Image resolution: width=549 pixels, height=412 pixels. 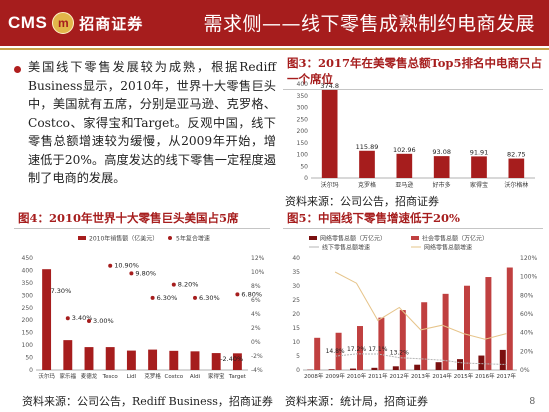 I want to click on fig5-y-tick-label: 0, so click(x=298, y=370).